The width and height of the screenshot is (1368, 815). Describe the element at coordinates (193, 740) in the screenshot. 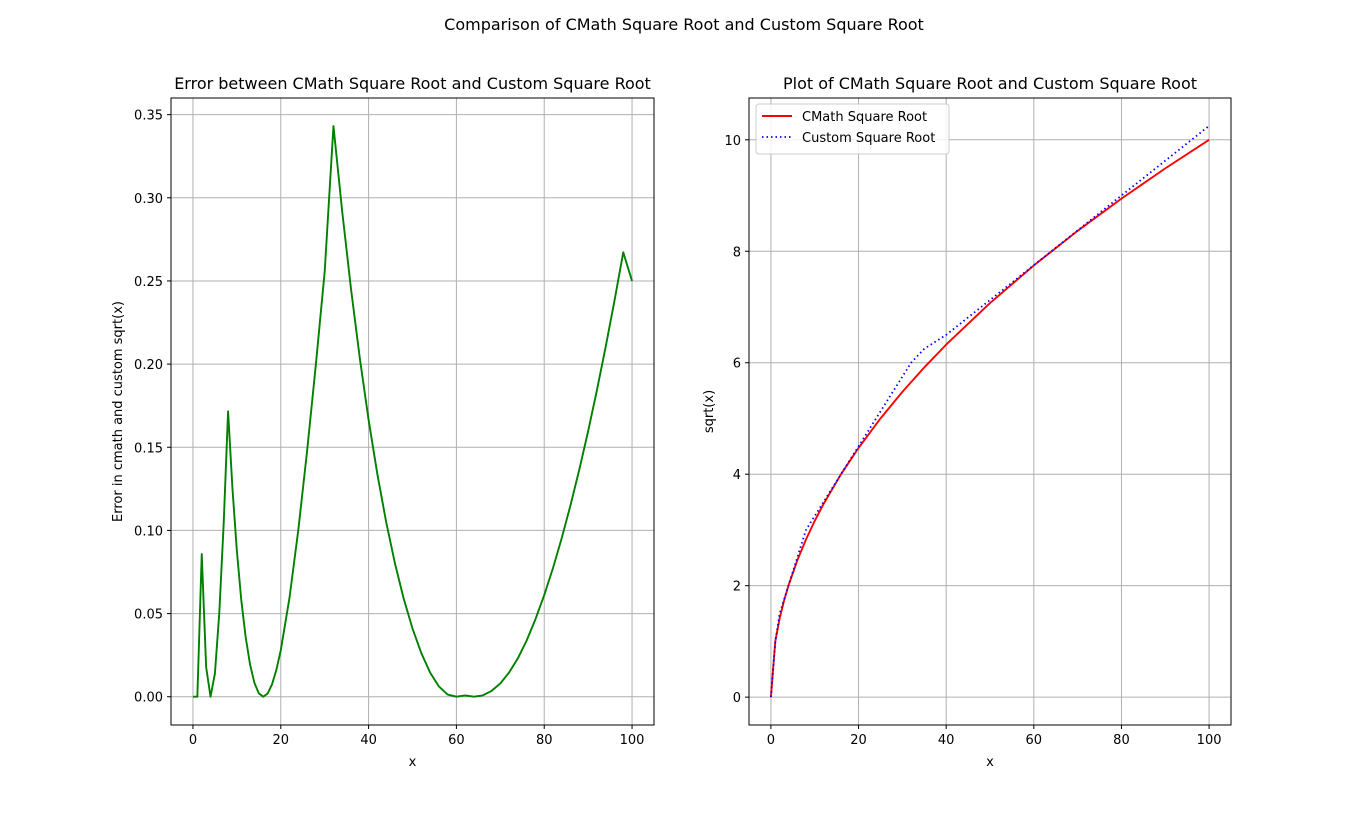

I see `error-plot-xtick-label-0: 0` at that location.